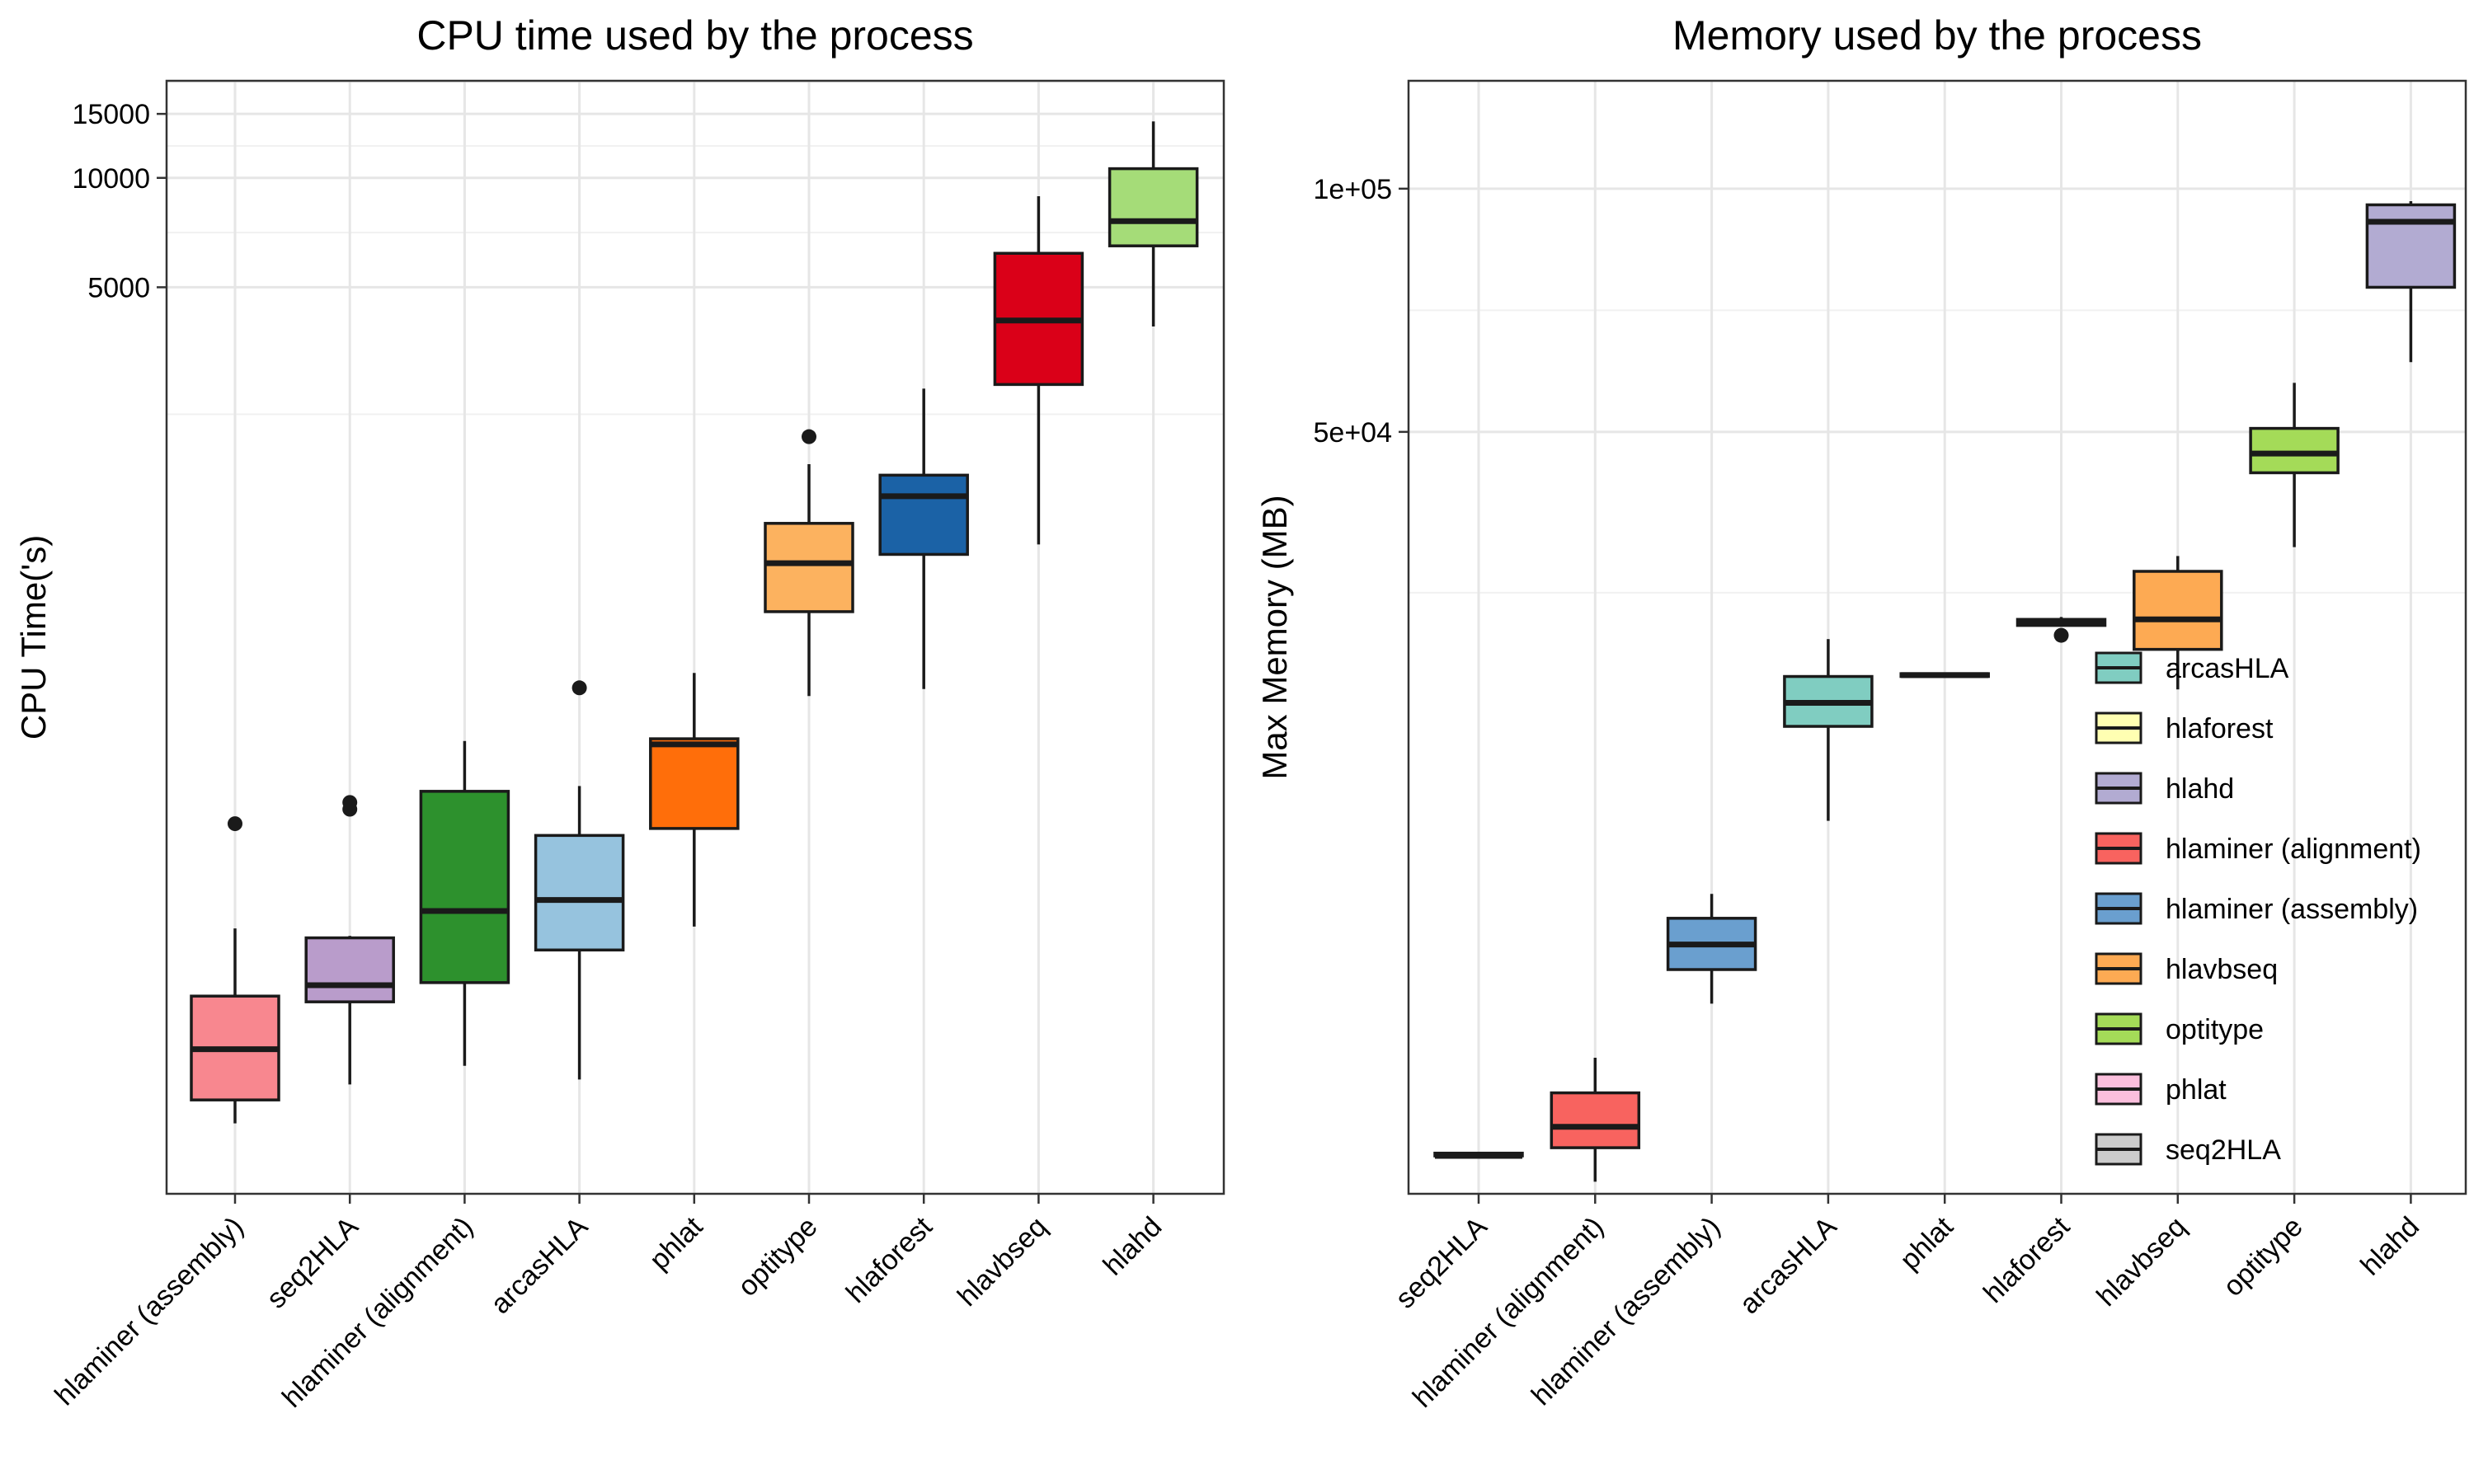  I want to click on y-tick-label: 10000, so click(111, 179).